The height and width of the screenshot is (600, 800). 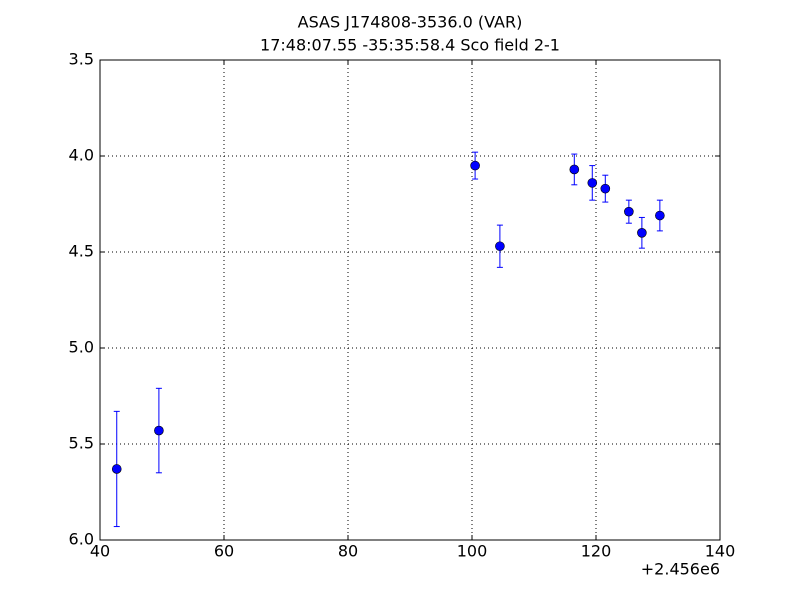 What do you see at coordinates (100, 551) in the screenshot?
I see `x-tick-label: 40` at bounding box center [100, 551].